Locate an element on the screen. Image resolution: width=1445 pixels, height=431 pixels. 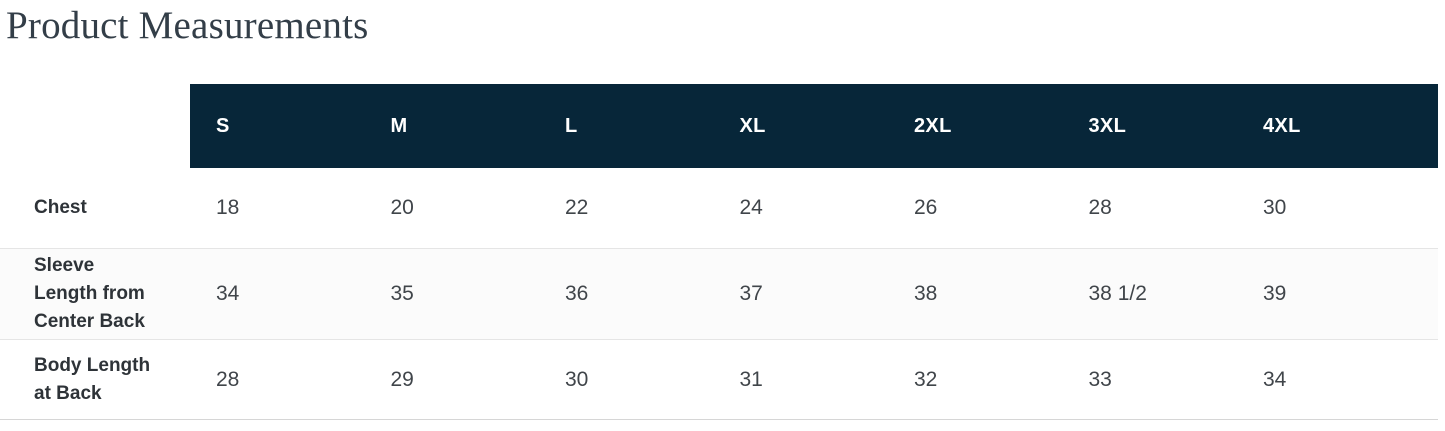
measurement-value: 33 is located at coordinates (1100, 379).